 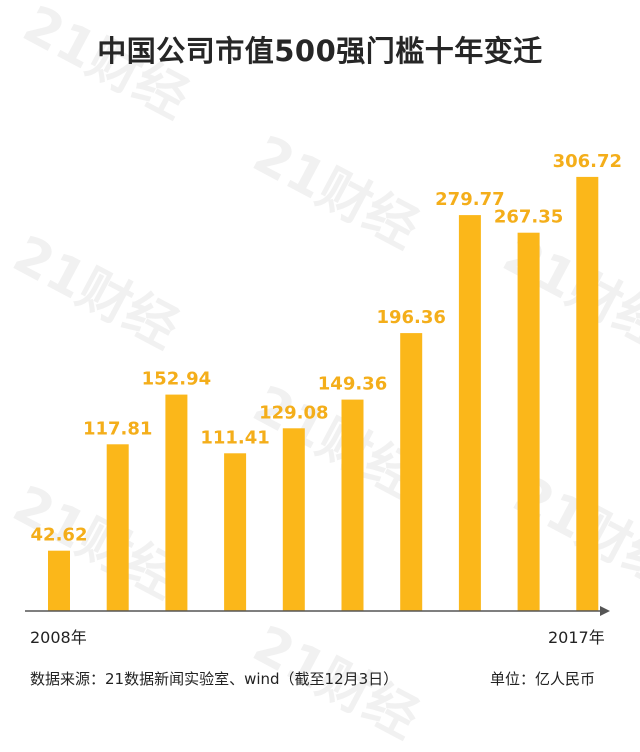 I want to click on x-axis-start-label: 2008年, so click(x=58, y=637).